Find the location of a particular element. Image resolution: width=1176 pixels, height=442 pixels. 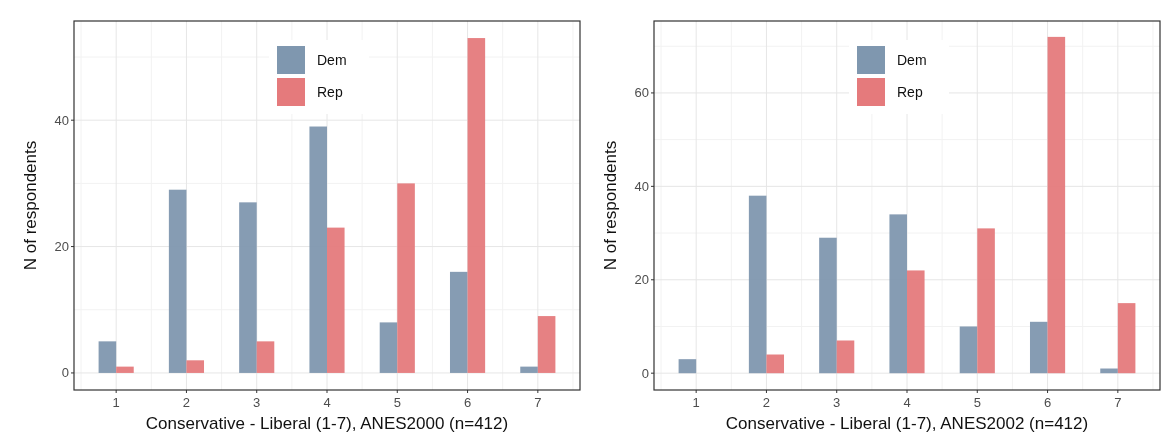

y-tick-label: 60 is located at coordinates (641, 93).